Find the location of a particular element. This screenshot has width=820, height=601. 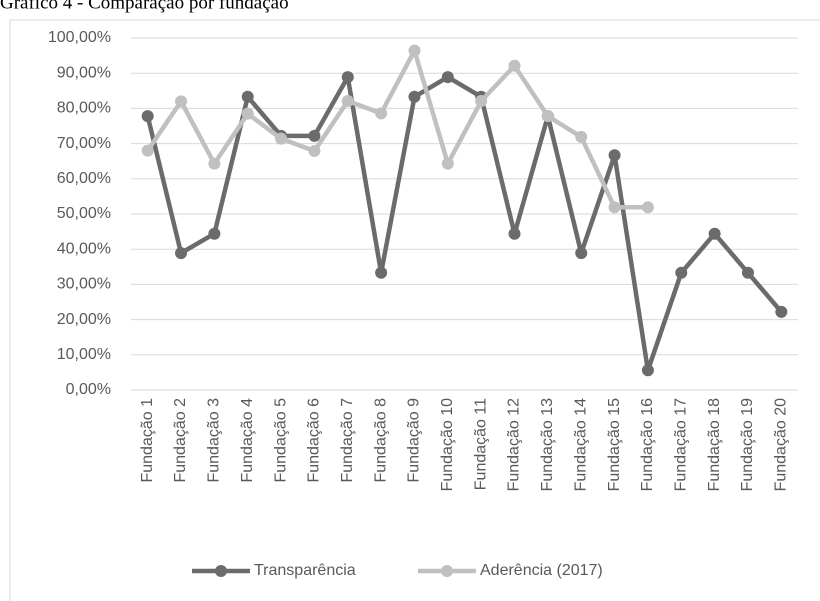

x-tick-label: Fundação 18 is located at coordinates (714, 445).